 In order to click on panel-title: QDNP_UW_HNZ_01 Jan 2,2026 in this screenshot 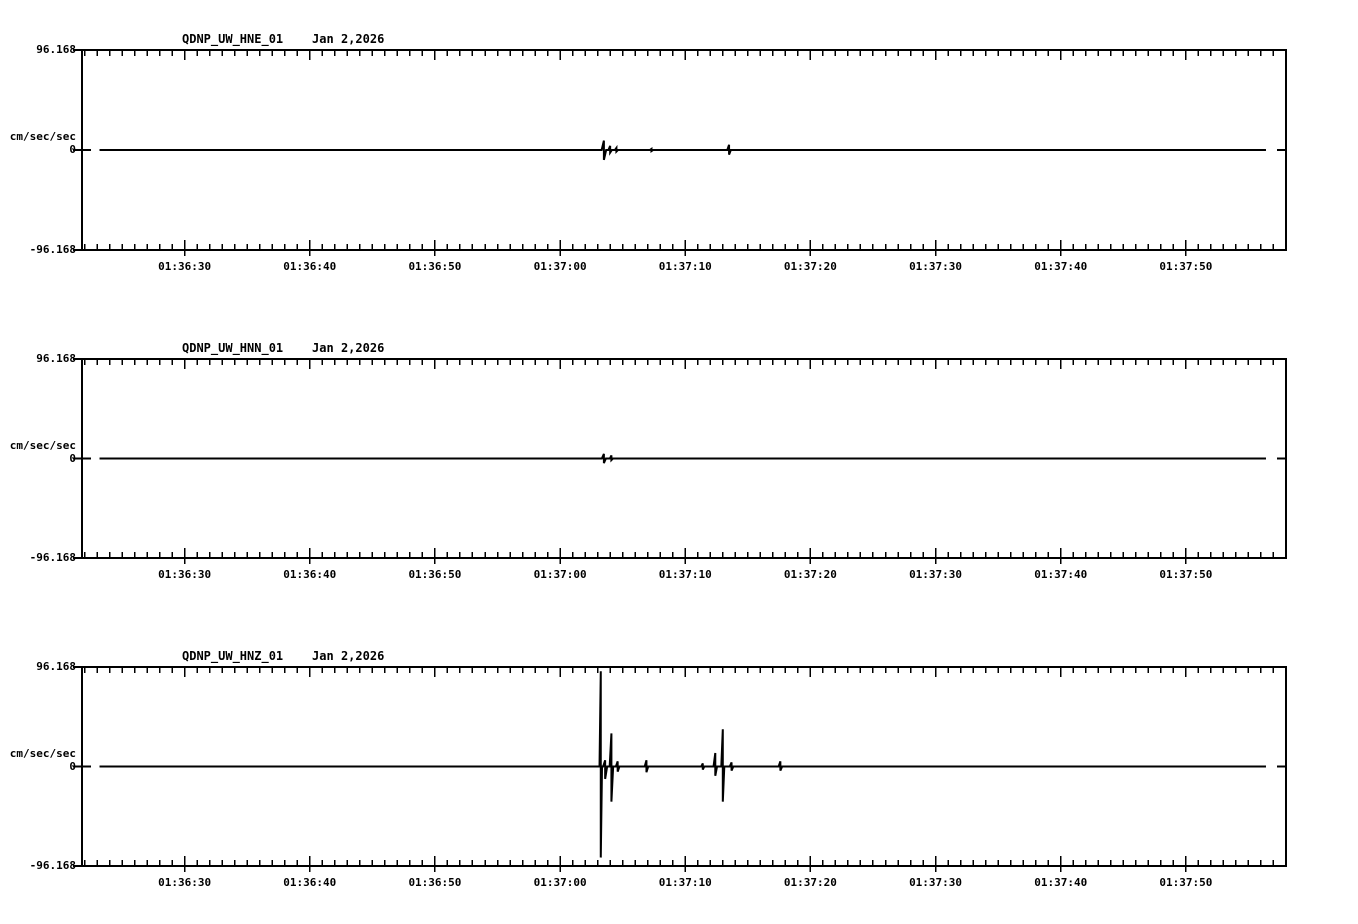, I will do `click(283, 656)`.